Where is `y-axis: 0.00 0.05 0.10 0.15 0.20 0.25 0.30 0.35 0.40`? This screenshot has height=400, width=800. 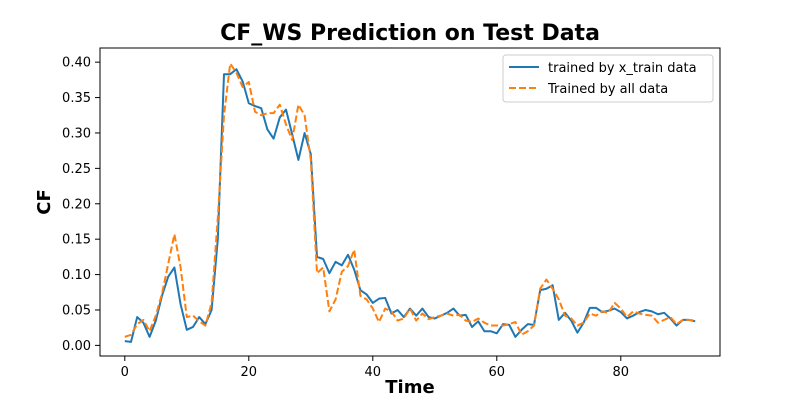 y-axis: 0.00 0.05 0.10 0.15 0.20 0.25 0.30 0.35 0.40 is located at coordinates (81, 205).